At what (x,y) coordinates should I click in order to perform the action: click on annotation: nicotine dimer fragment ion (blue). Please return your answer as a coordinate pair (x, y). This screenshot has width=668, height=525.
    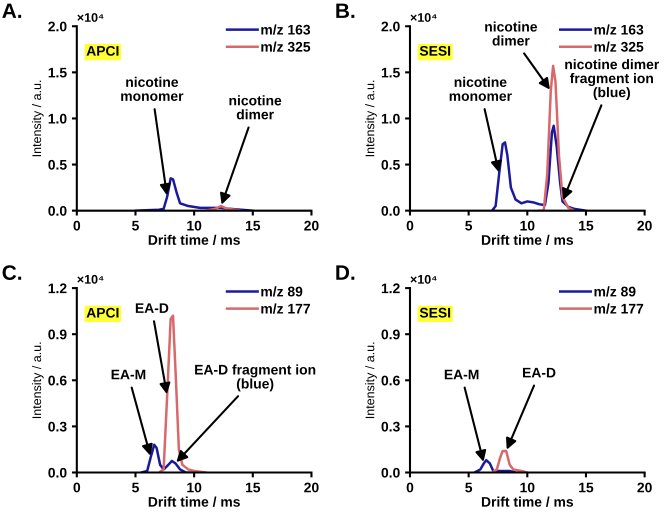
    Looking at the image, I should click on (612, 79).